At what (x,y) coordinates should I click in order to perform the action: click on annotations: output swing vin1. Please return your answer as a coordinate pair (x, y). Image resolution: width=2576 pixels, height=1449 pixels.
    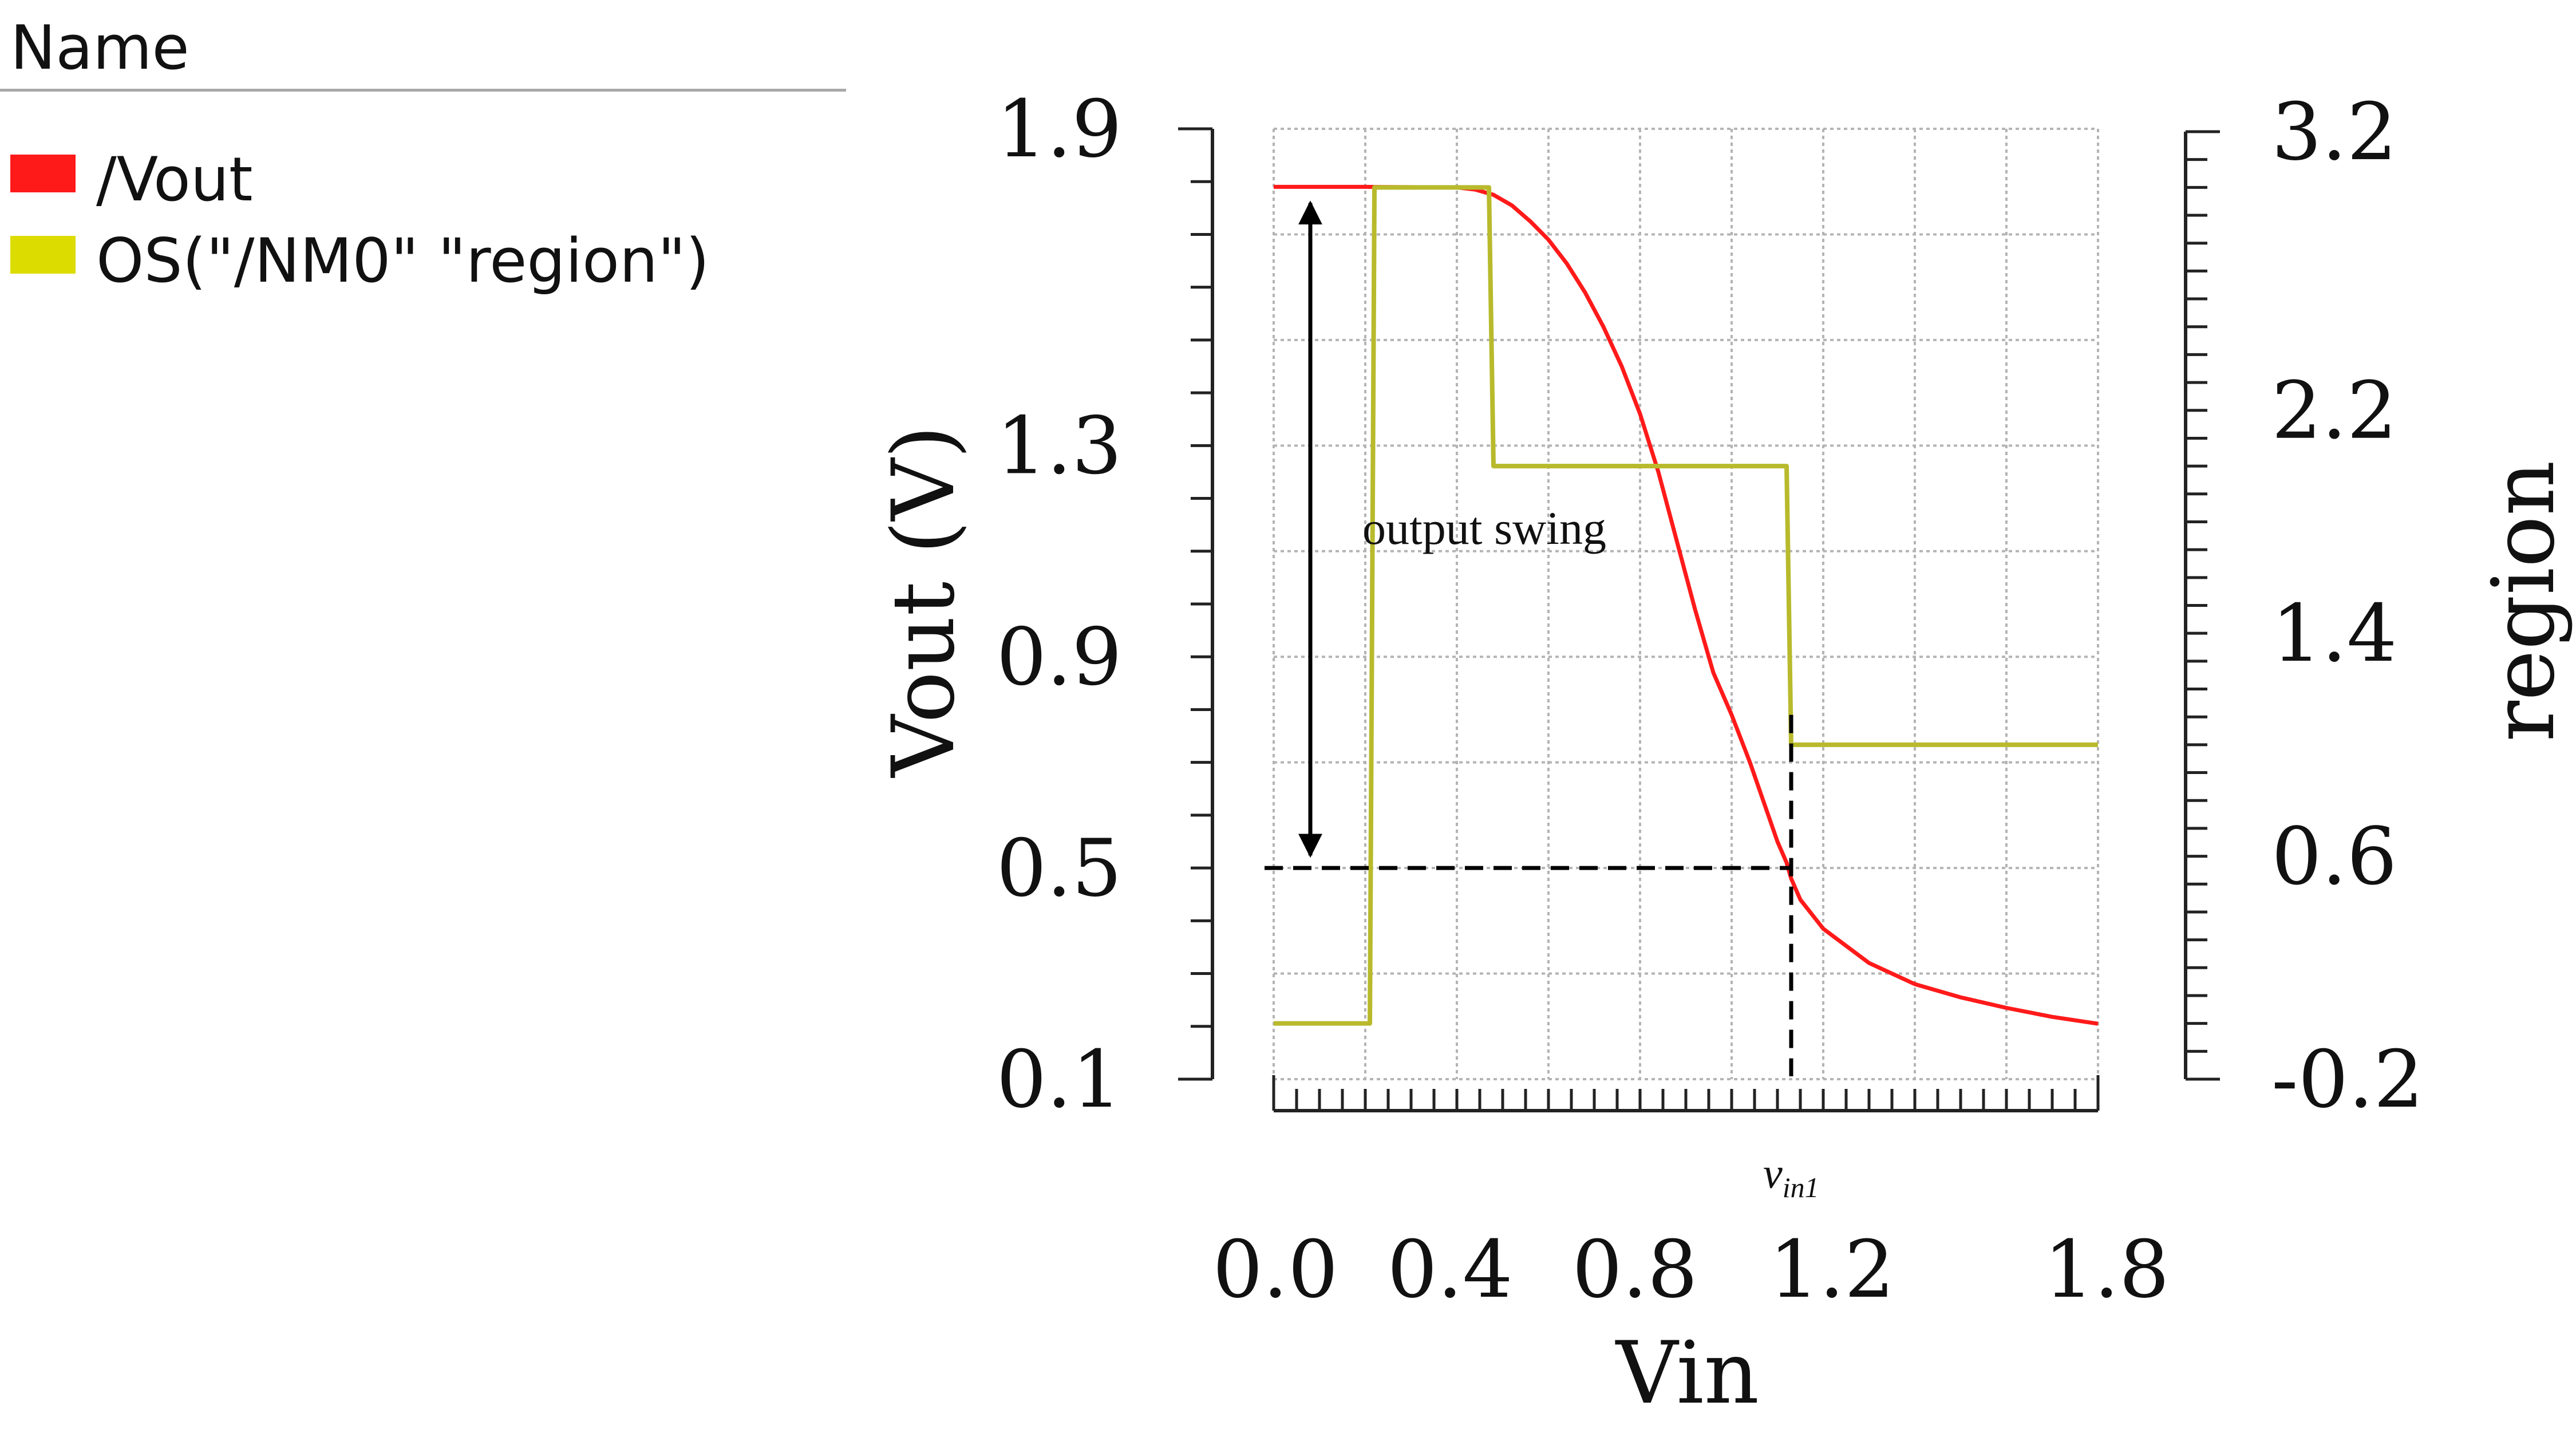
    Looking at the image, I should click on (1542, 701).